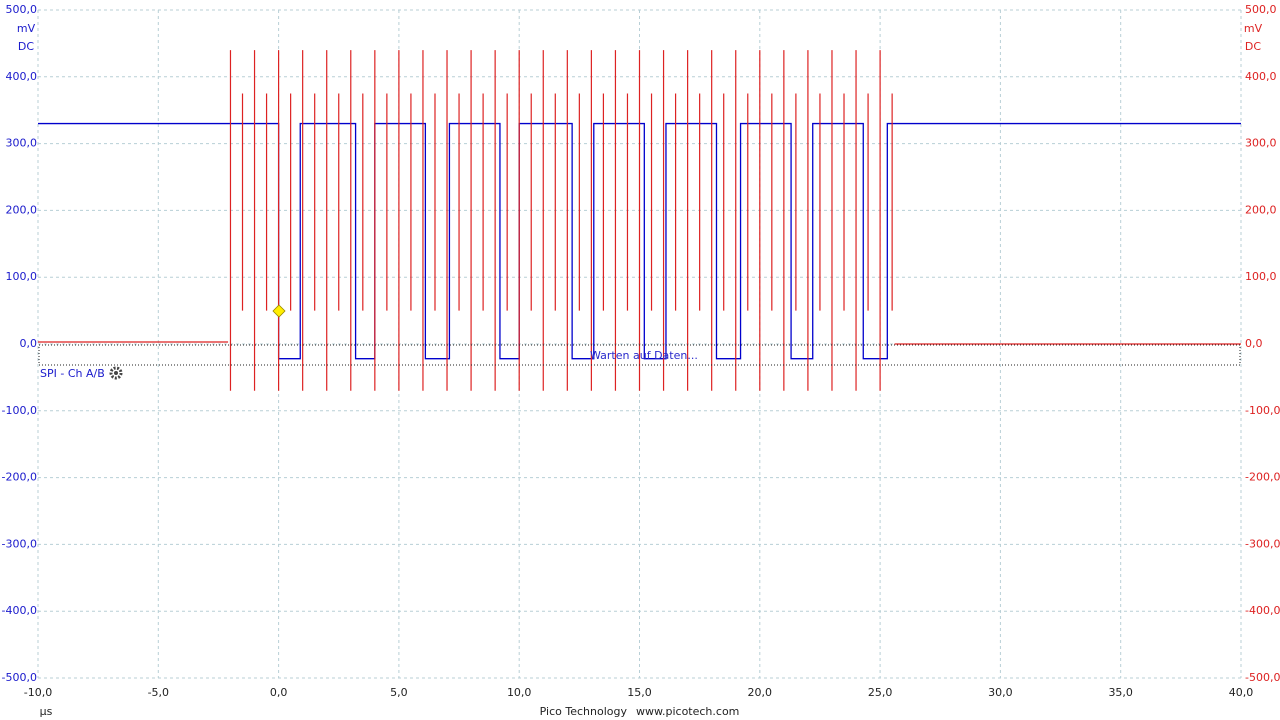 Image resolution: width=1280 pixels, height=720 pixels. What do you see at coordinates (1261, 276) in the screenshot?
I see `y2-tick-label: 100,0` at bounding box center [1261, 276].